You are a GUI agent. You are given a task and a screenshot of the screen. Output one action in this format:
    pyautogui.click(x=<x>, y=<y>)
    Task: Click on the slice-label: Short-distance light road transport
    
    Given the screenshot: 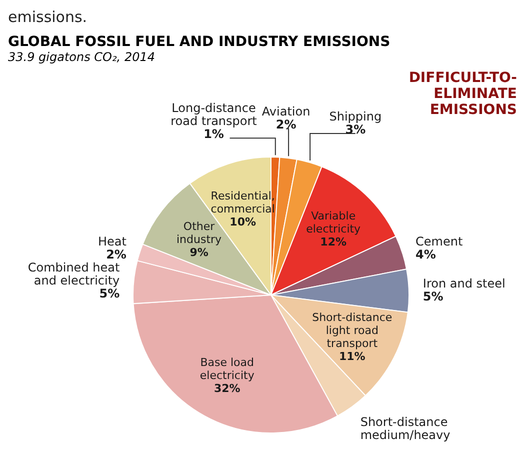 What is the action you would take?
    pyautogui.click(x=352, y=330)
    